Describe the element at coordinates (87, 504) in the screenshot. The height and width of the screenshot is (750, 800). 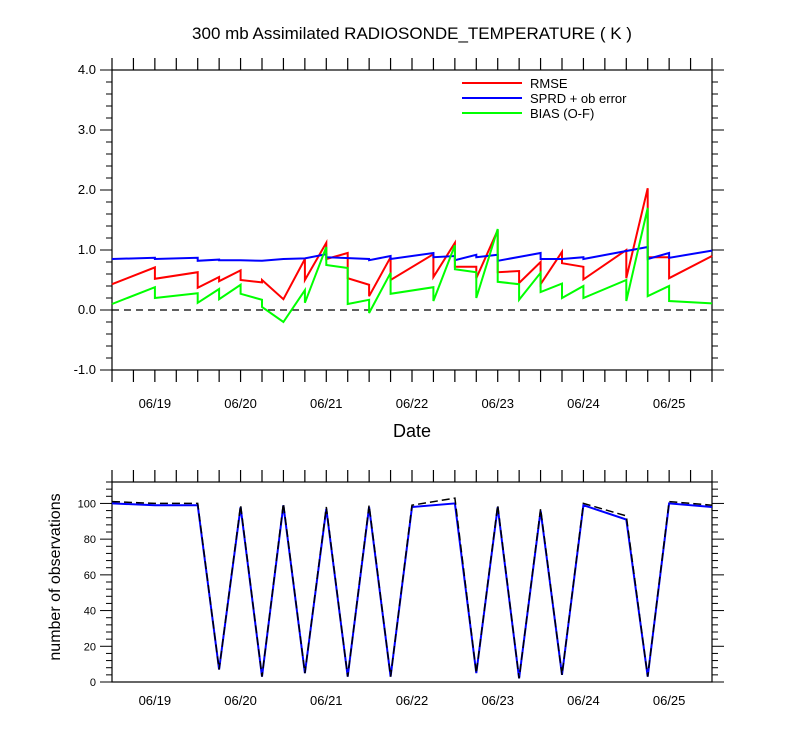
I see `y-tick-label: 100` at that location.